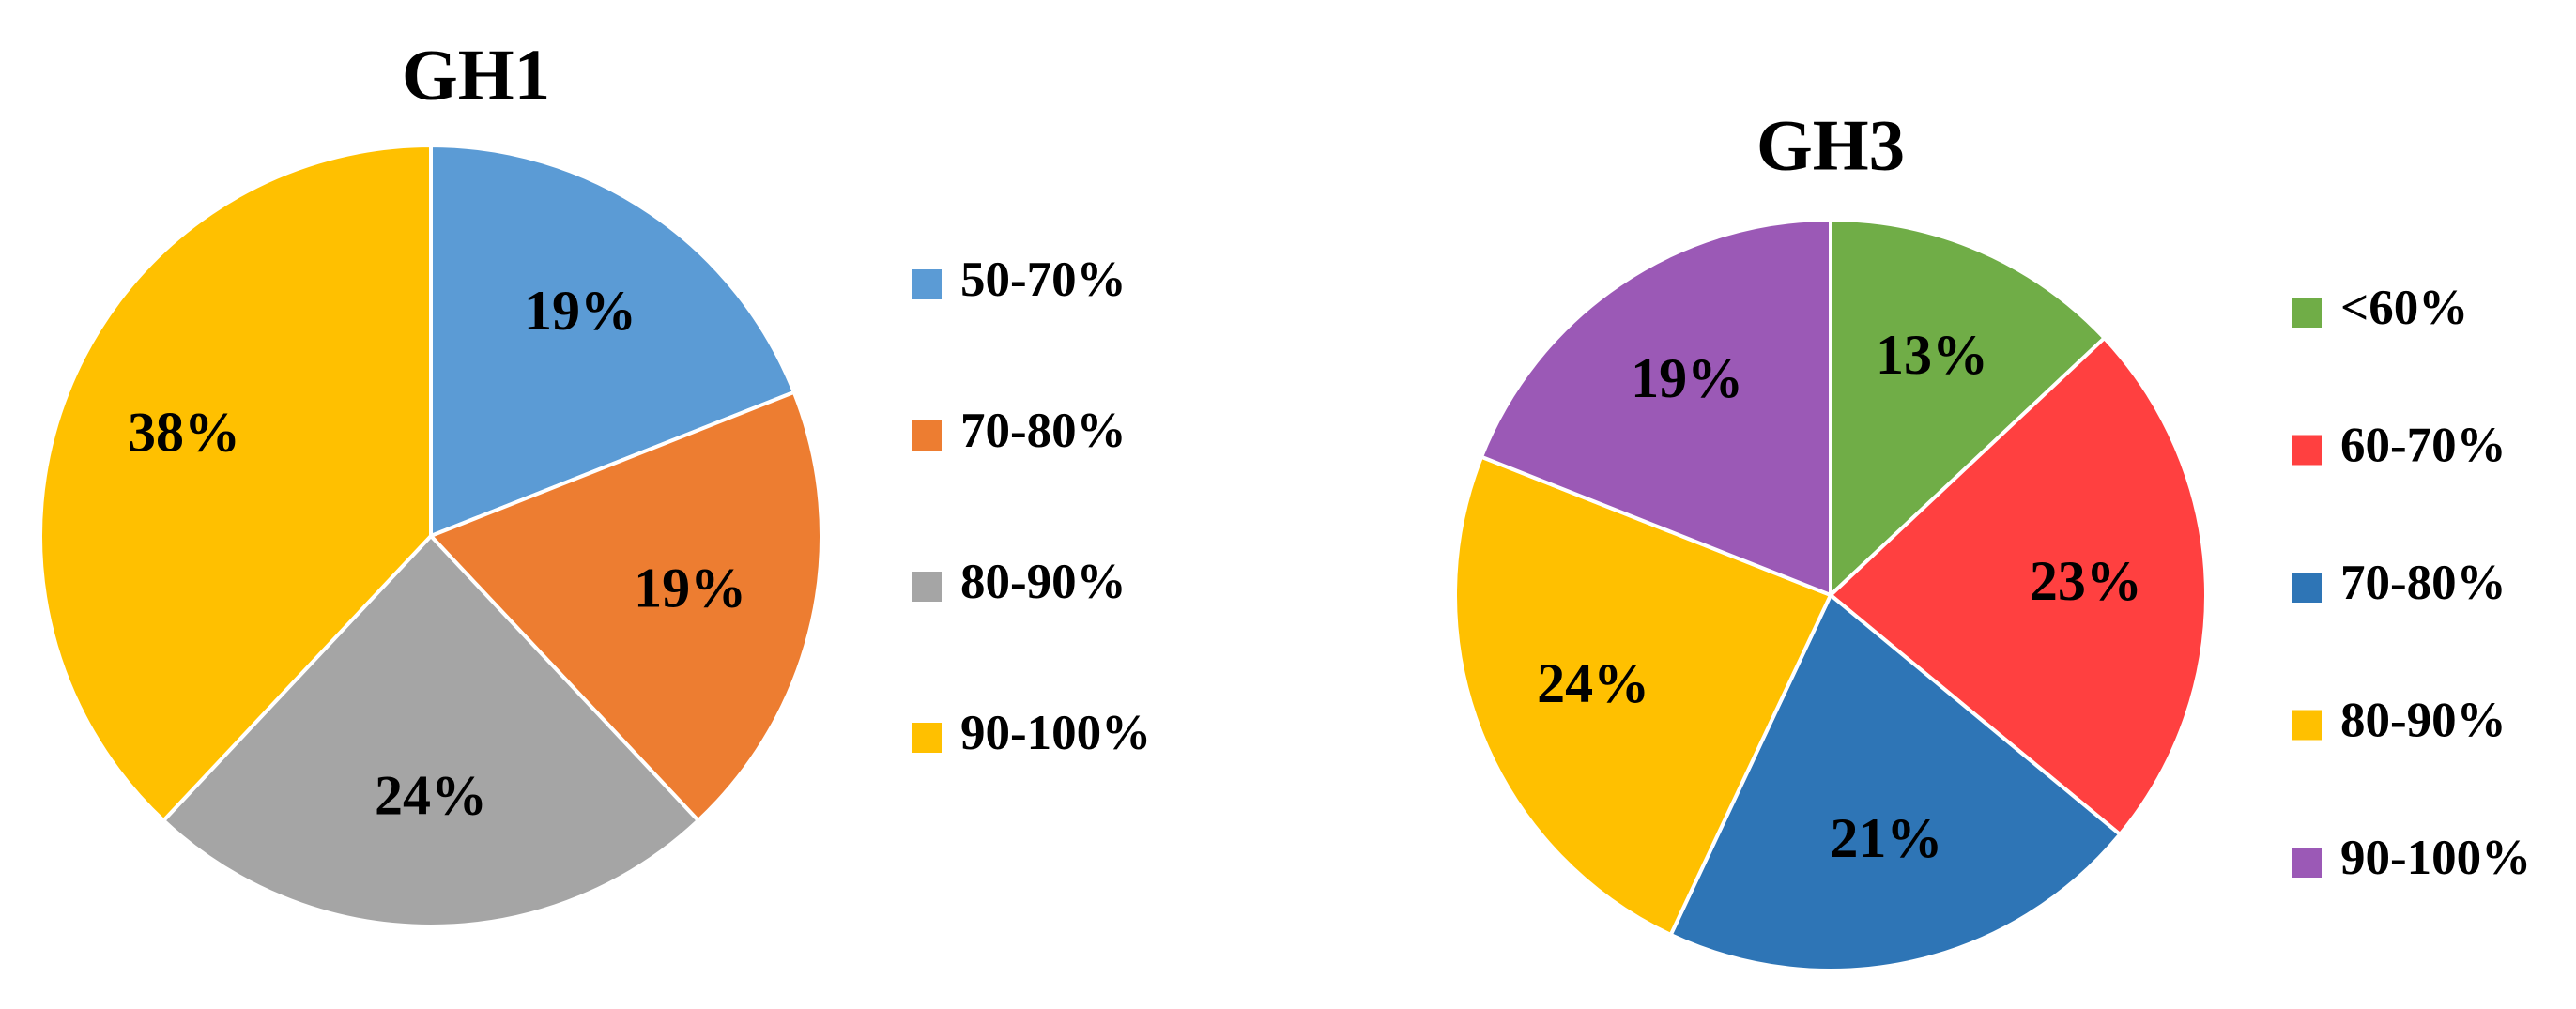 The image size is (2576, 1009). What do you see at coordinates (1932, 355) in the screenshot?
I see `data-label: 13%` at bounding box center [1932, 355].